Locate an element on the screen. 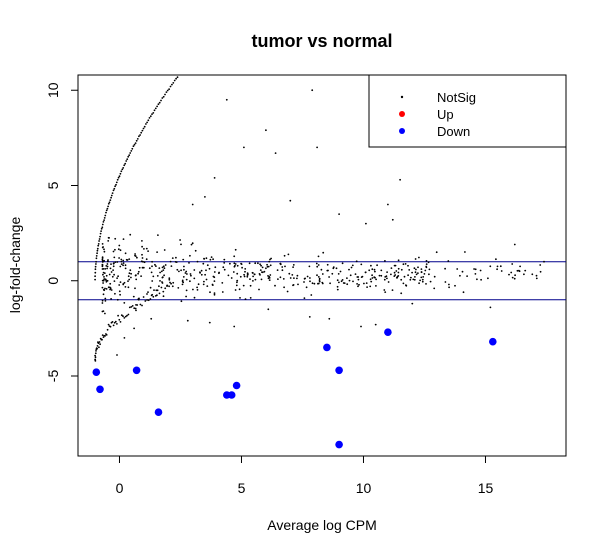  legend-marker-down is located at coordinates (402, 131).